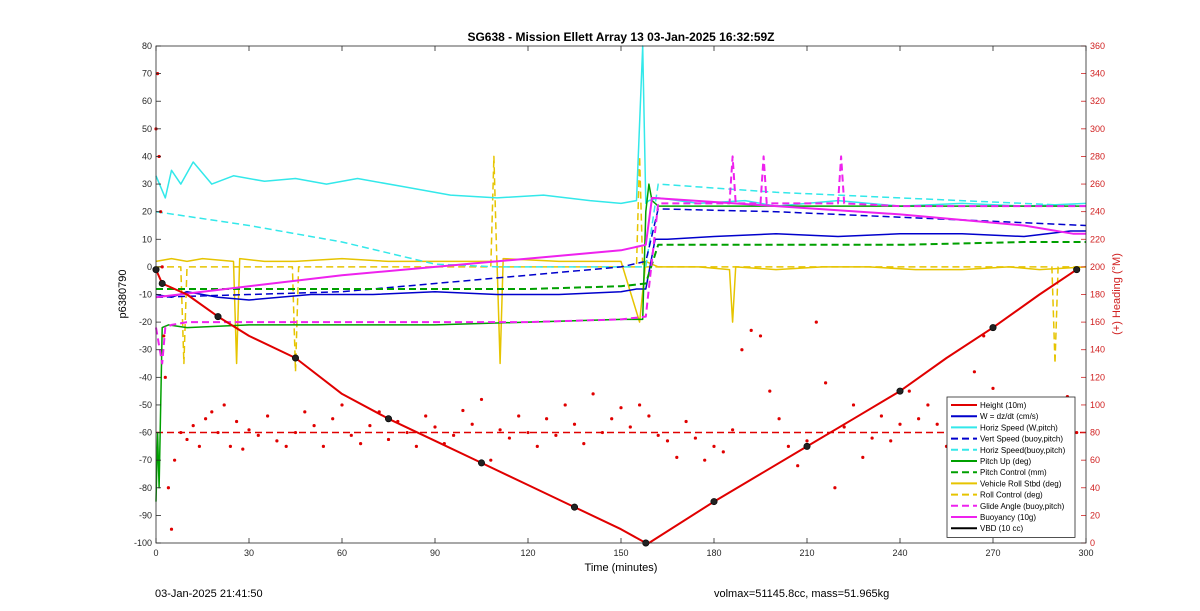  What do you see at coordinates (1097, 184) in the screenshot?
I see `y2-tick-label: 260` at bounding box center [1097, 184].